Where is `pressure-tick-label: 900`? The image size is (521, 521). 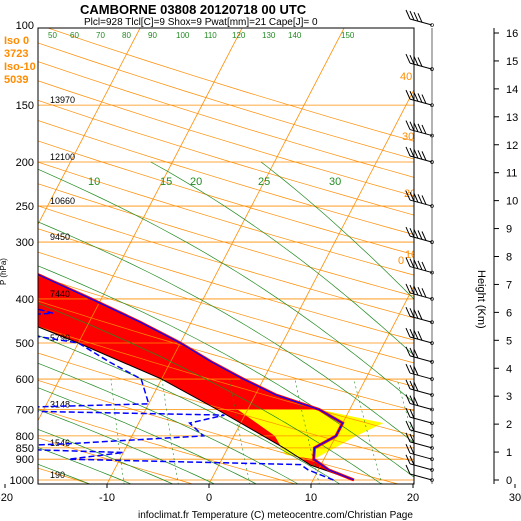
pressure-tick-label: 900 is located at coordinates (25, 460).